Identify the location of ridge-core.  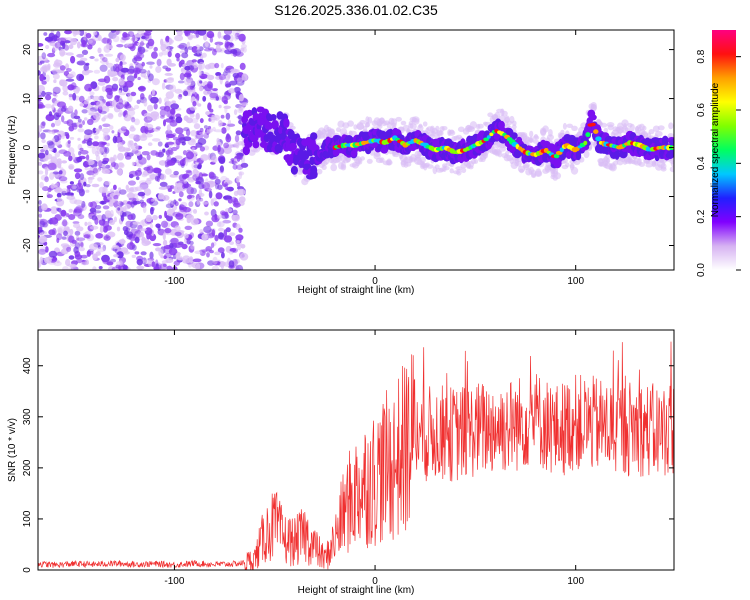
(588, 135).